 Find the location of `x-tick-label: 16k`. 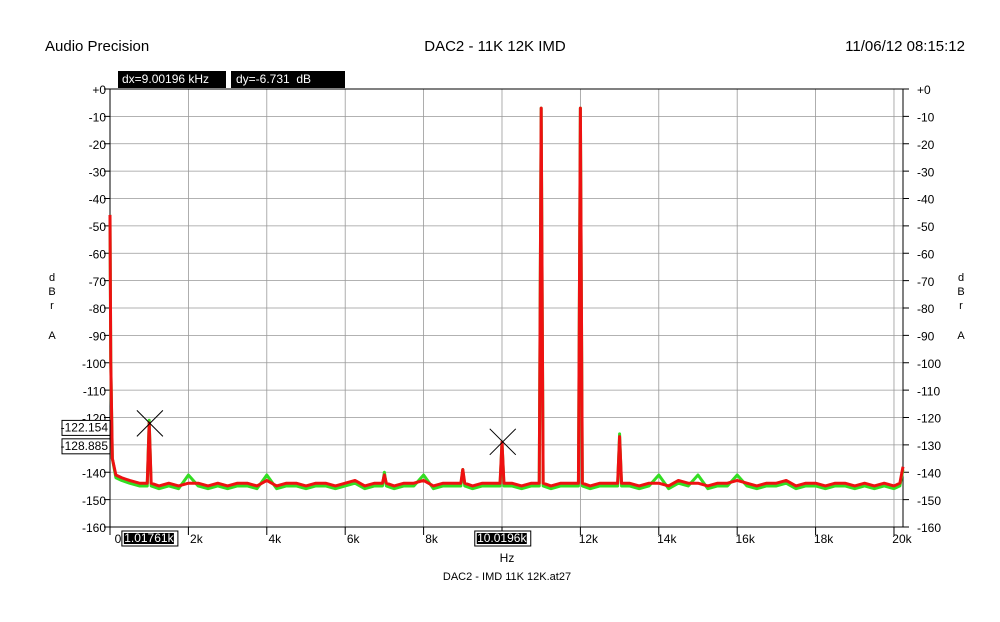

x-tick-label: 16k is located at coordinates (746, 539).